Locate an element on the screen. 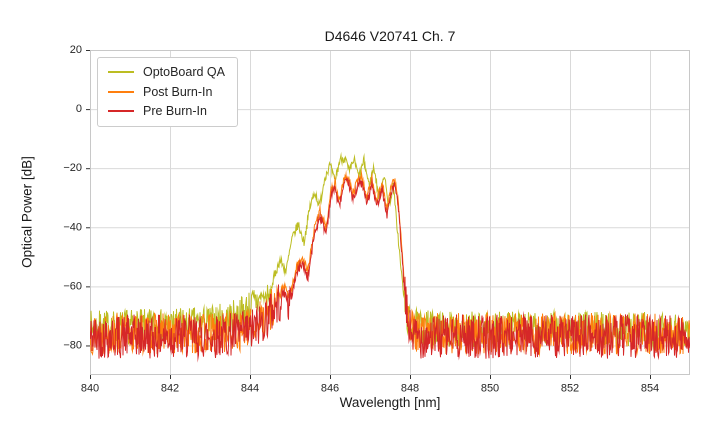  legend: OptoBoard QA Post Burn-In Pre Burn-In is located at coordinates (167, 92).